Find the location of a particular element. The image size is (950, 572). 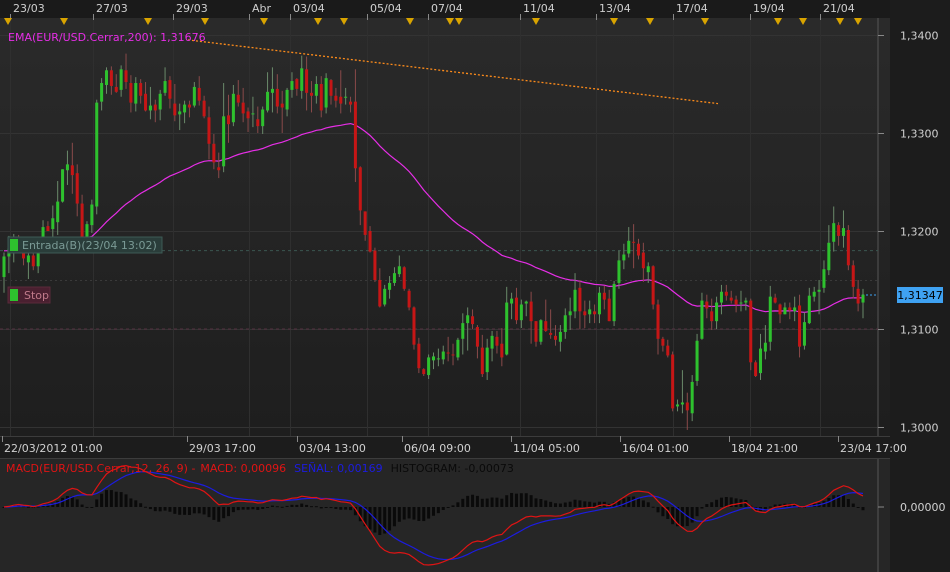

macd-value-label: MACD: 0,00096 is located at coordinates (243, 468).